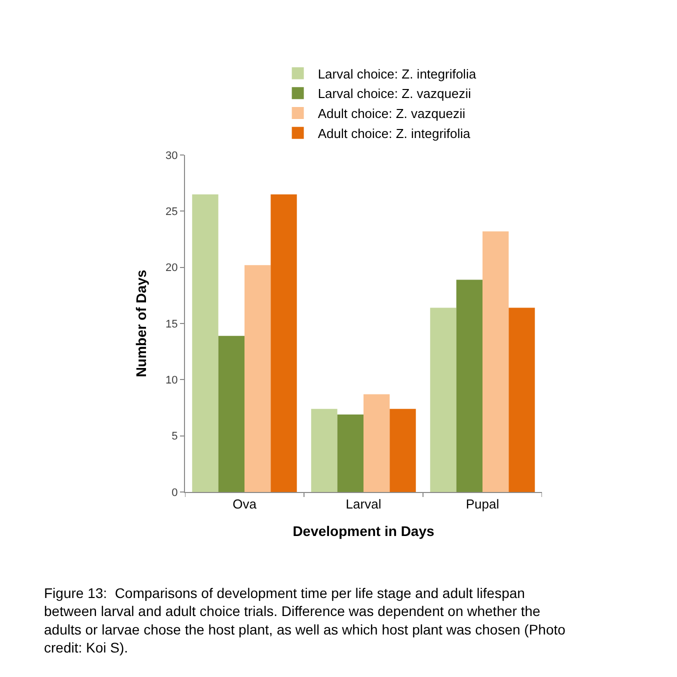 Image resolution: width=677 pixels, height=677 pixels. Describe the element at coordinates (395, 133) in the screenshot. I see `legend-label: Adult choice: Z. integrifolia` at that location.